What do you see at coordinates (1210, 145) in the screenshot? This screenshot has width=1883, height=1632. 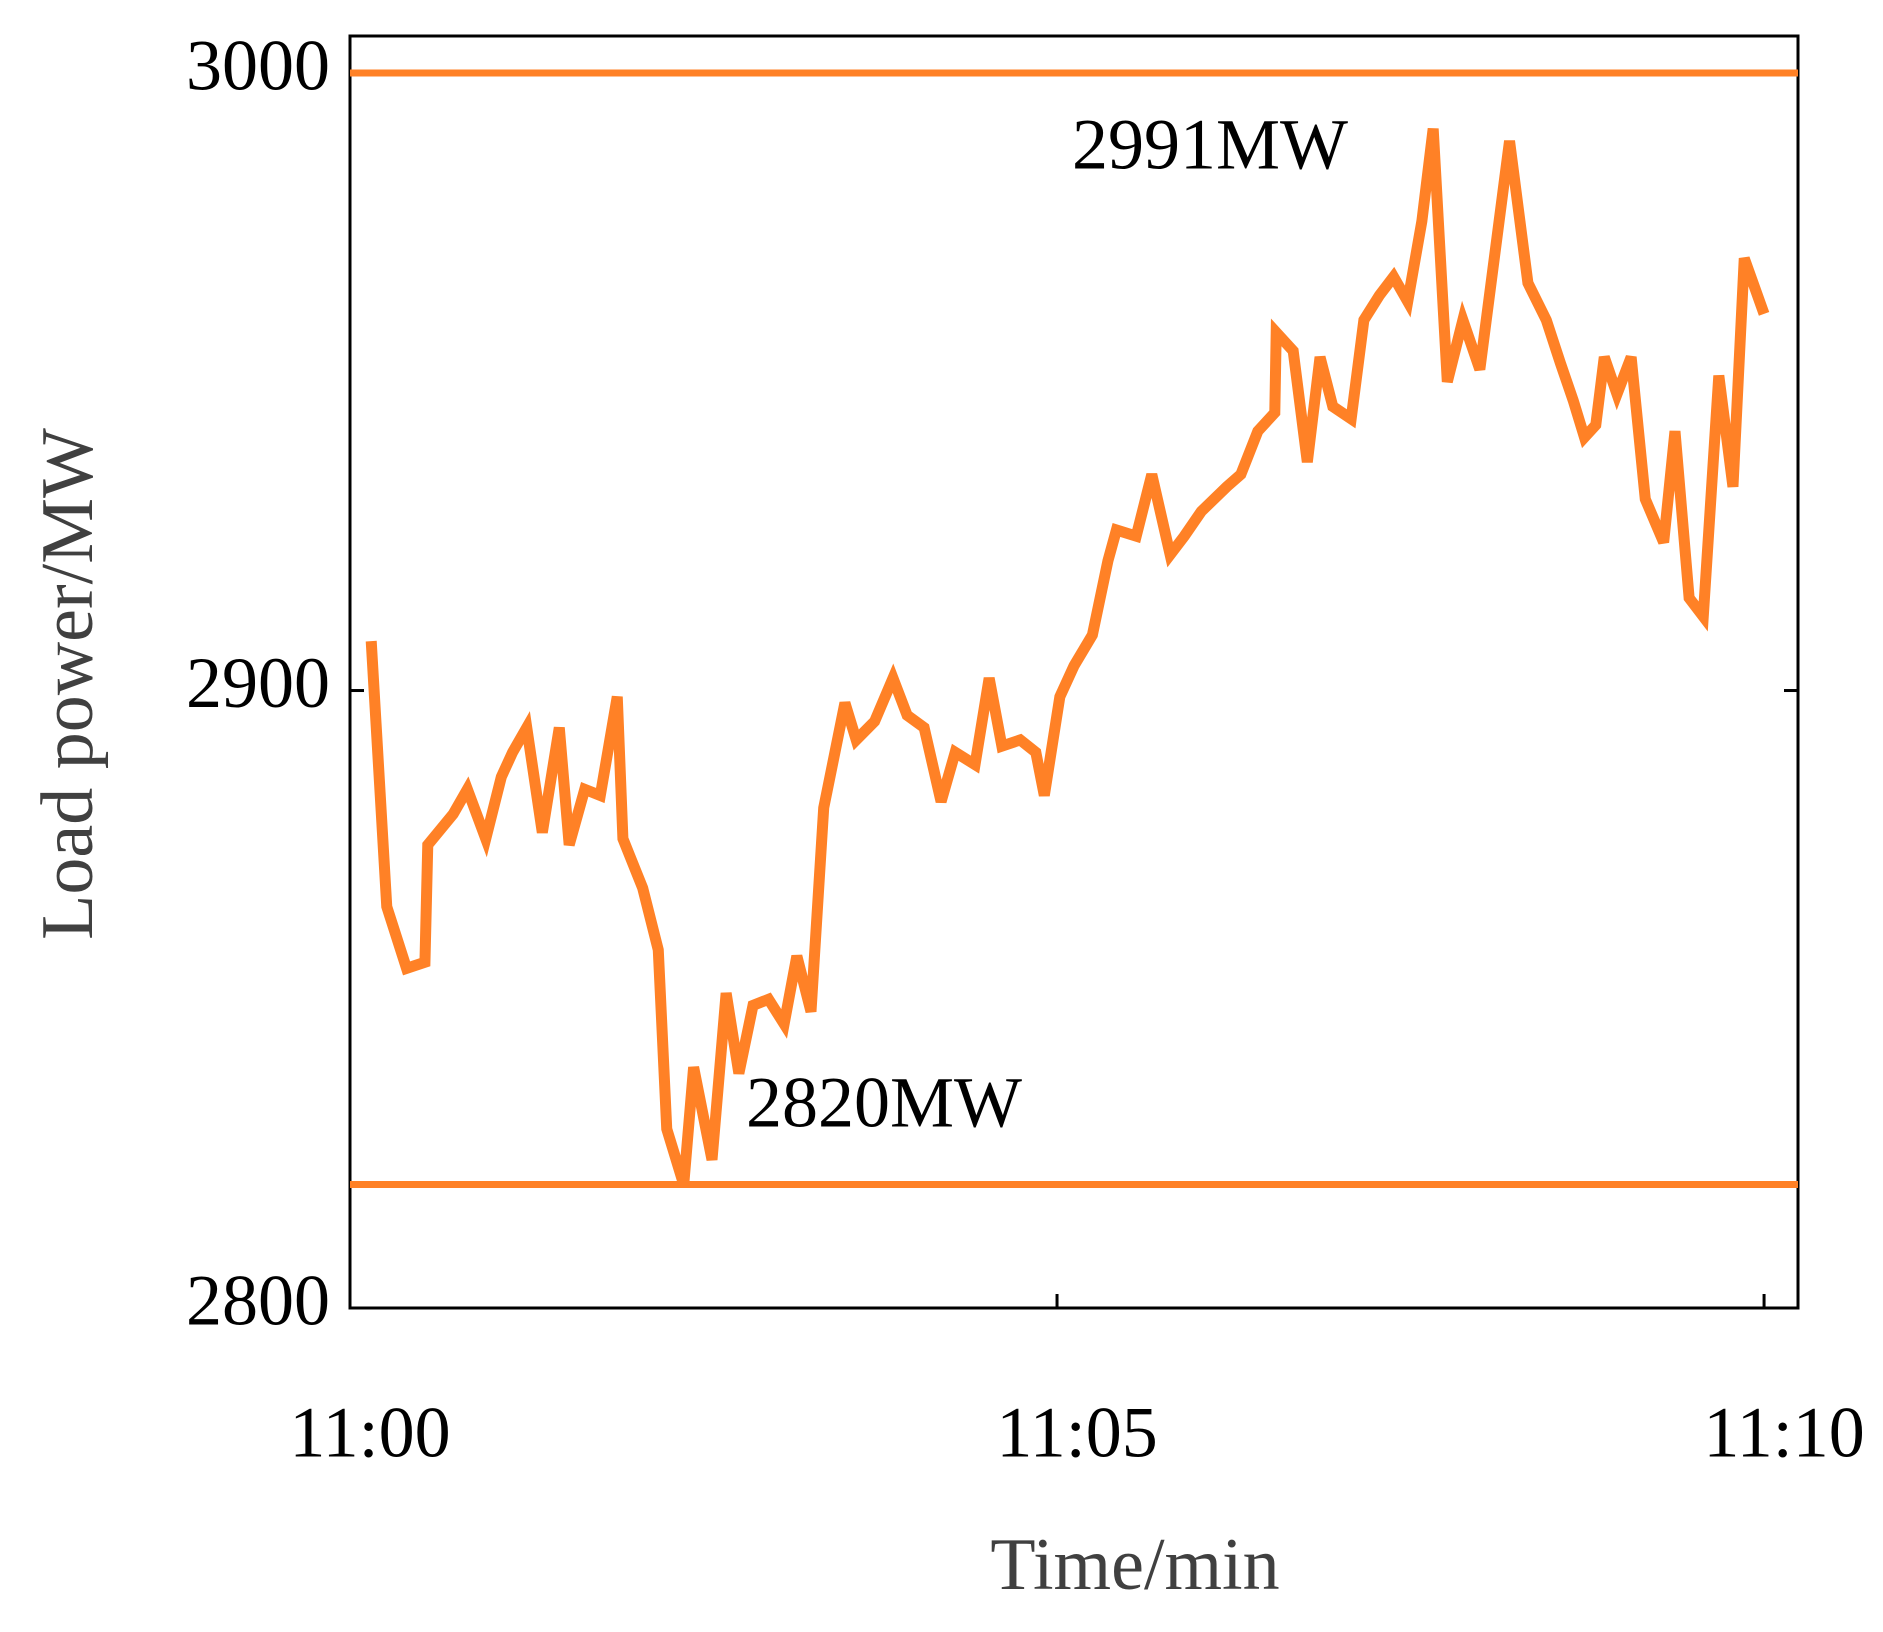 I see `annotation: 2991MW` at bounding box center [1210, 145].